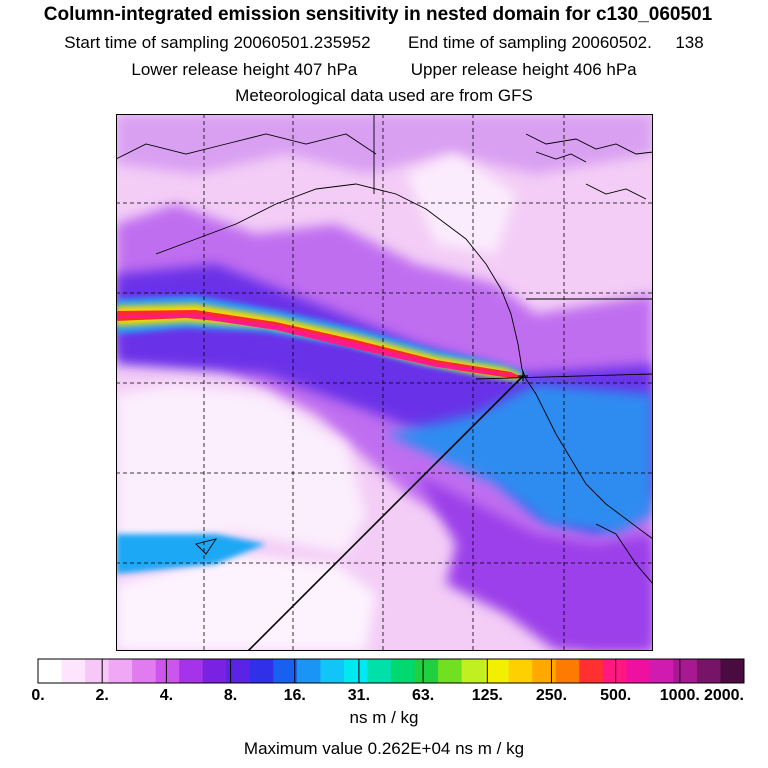 This screenshot has width=768, height=768. What do you see at coordinates (615, 695) in the screenshot?
I see `colorbar-tick-label: 500.` at bounding box center [615, 695].